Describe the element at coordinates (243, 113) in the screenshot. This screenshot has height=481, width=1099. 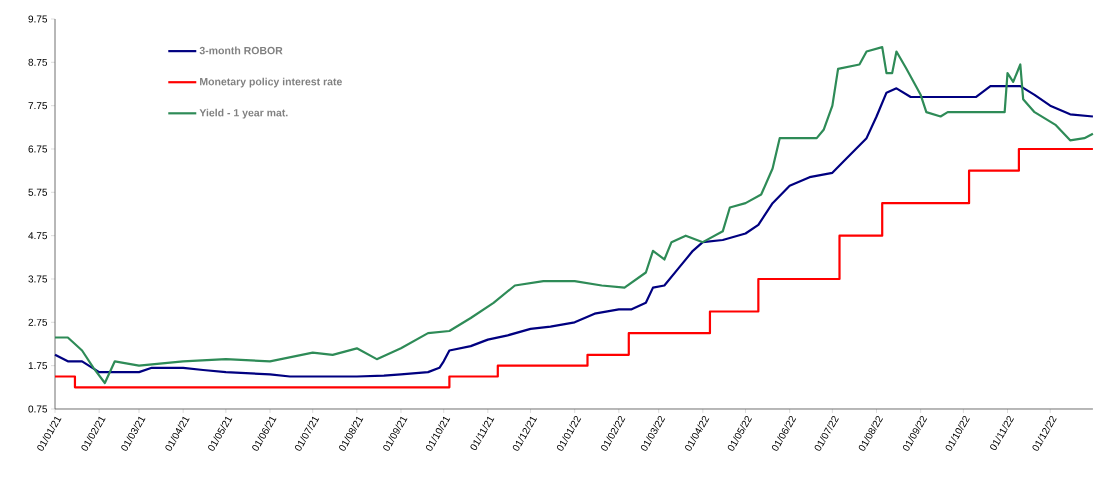
I see `legend-label: Yield - 1 year mat.` at that location.